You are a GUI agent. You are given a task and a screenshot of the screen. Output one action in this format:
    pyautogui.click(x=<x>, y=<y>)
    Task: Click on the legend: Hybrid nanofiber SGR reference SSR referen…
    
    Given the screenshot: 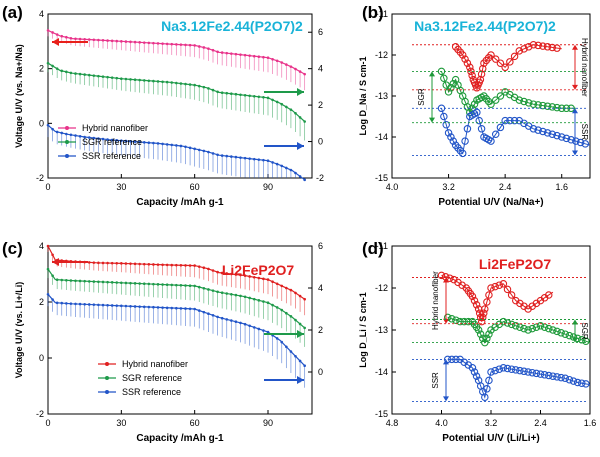 What is the action you would take?
    pyautogui.click(x=103, y=142)
    